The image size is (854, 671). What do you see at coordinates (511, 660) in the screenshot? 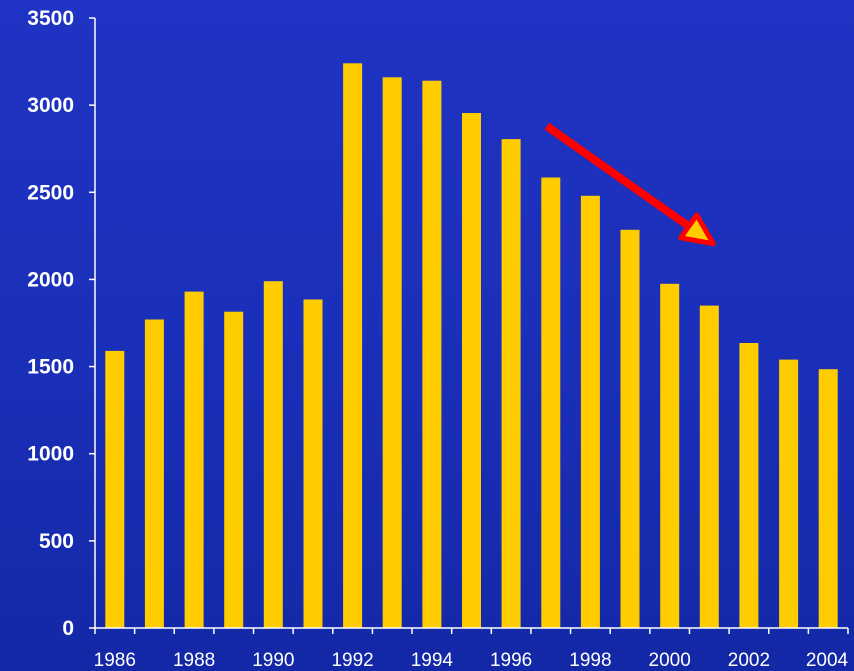
I see `x-tick-label: 1996` at bounding box center [511, 660].